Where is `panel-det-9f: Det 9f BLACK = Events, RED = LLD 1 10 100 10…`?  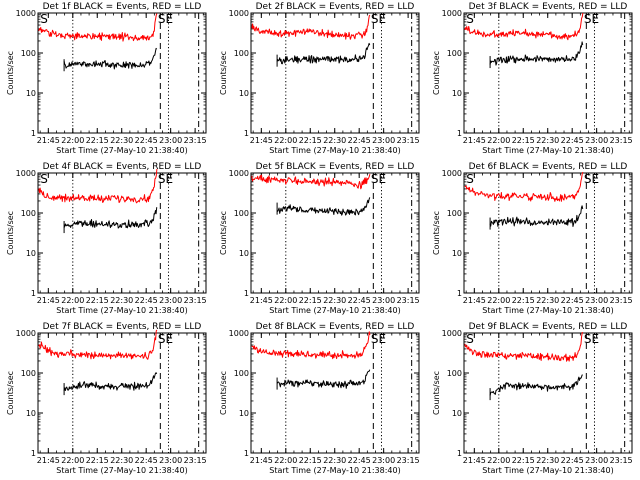 panel-det-9f: Det 9f BLACK = Events, RED = LLD 1 10 100 10… is located at coordinates (532, 400).